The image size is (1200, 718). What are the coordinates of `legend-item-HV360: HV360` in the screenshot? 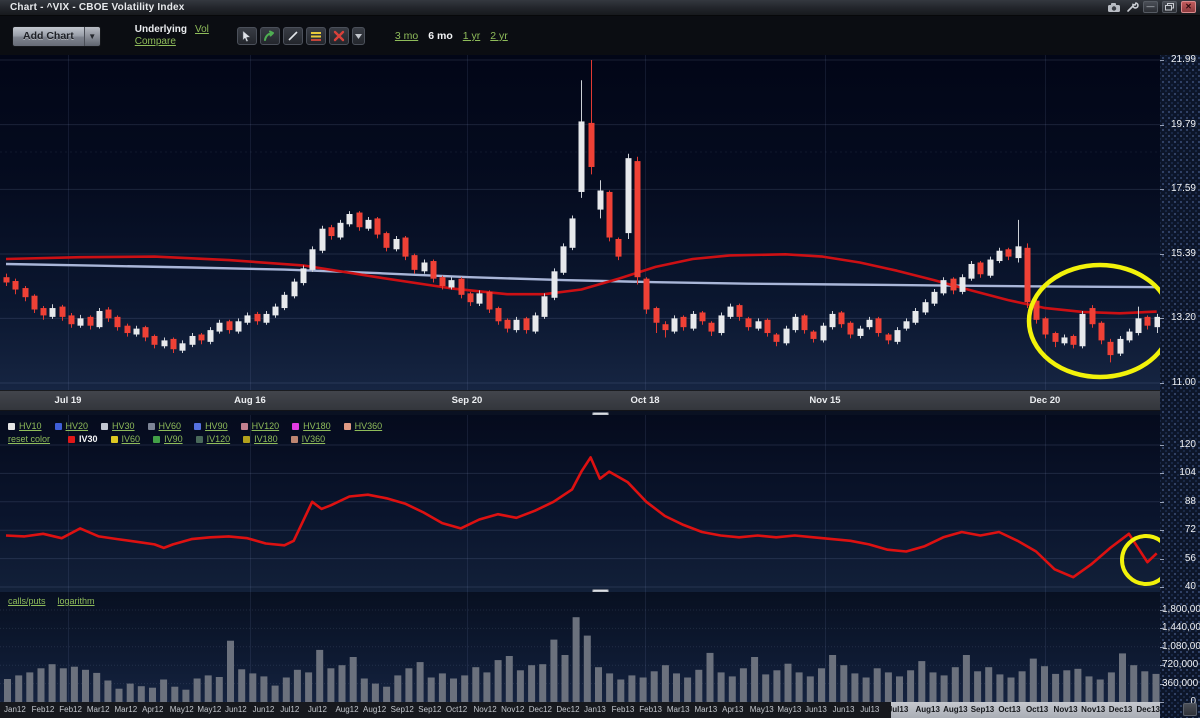 It's located at (362, 426).